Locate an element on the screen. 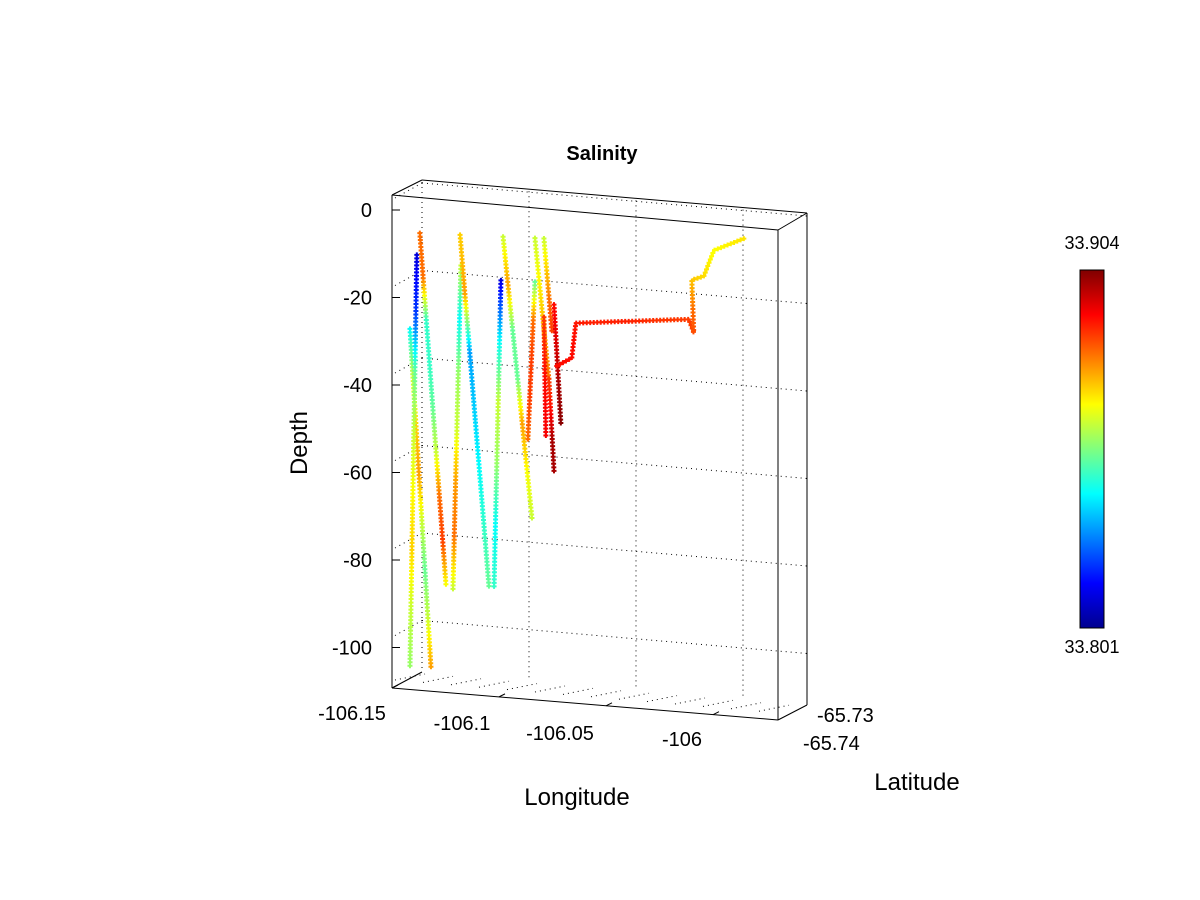 This screenshot has width=1200, height=900. x-axis-label: Longitude is located at coordinates (576, 797).